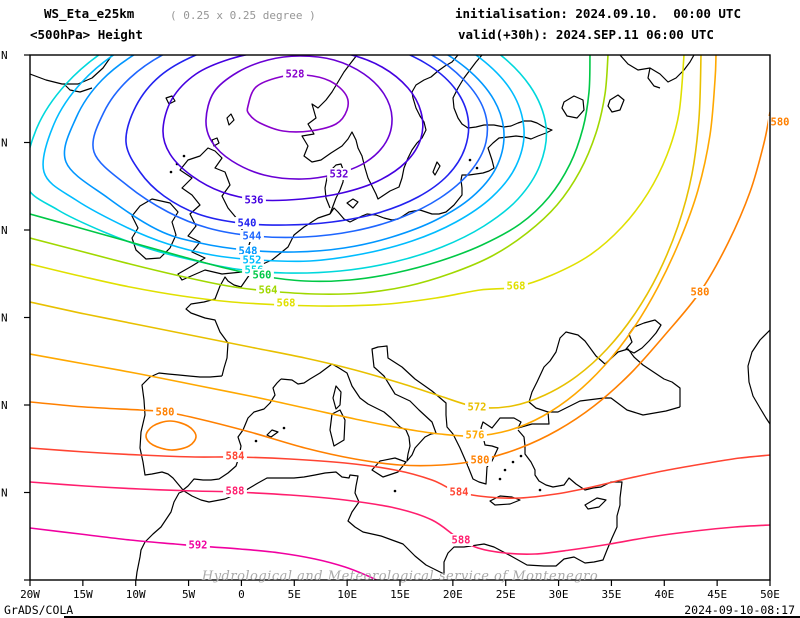  I want to click on contour-label-572: 572, so click(477, 408).